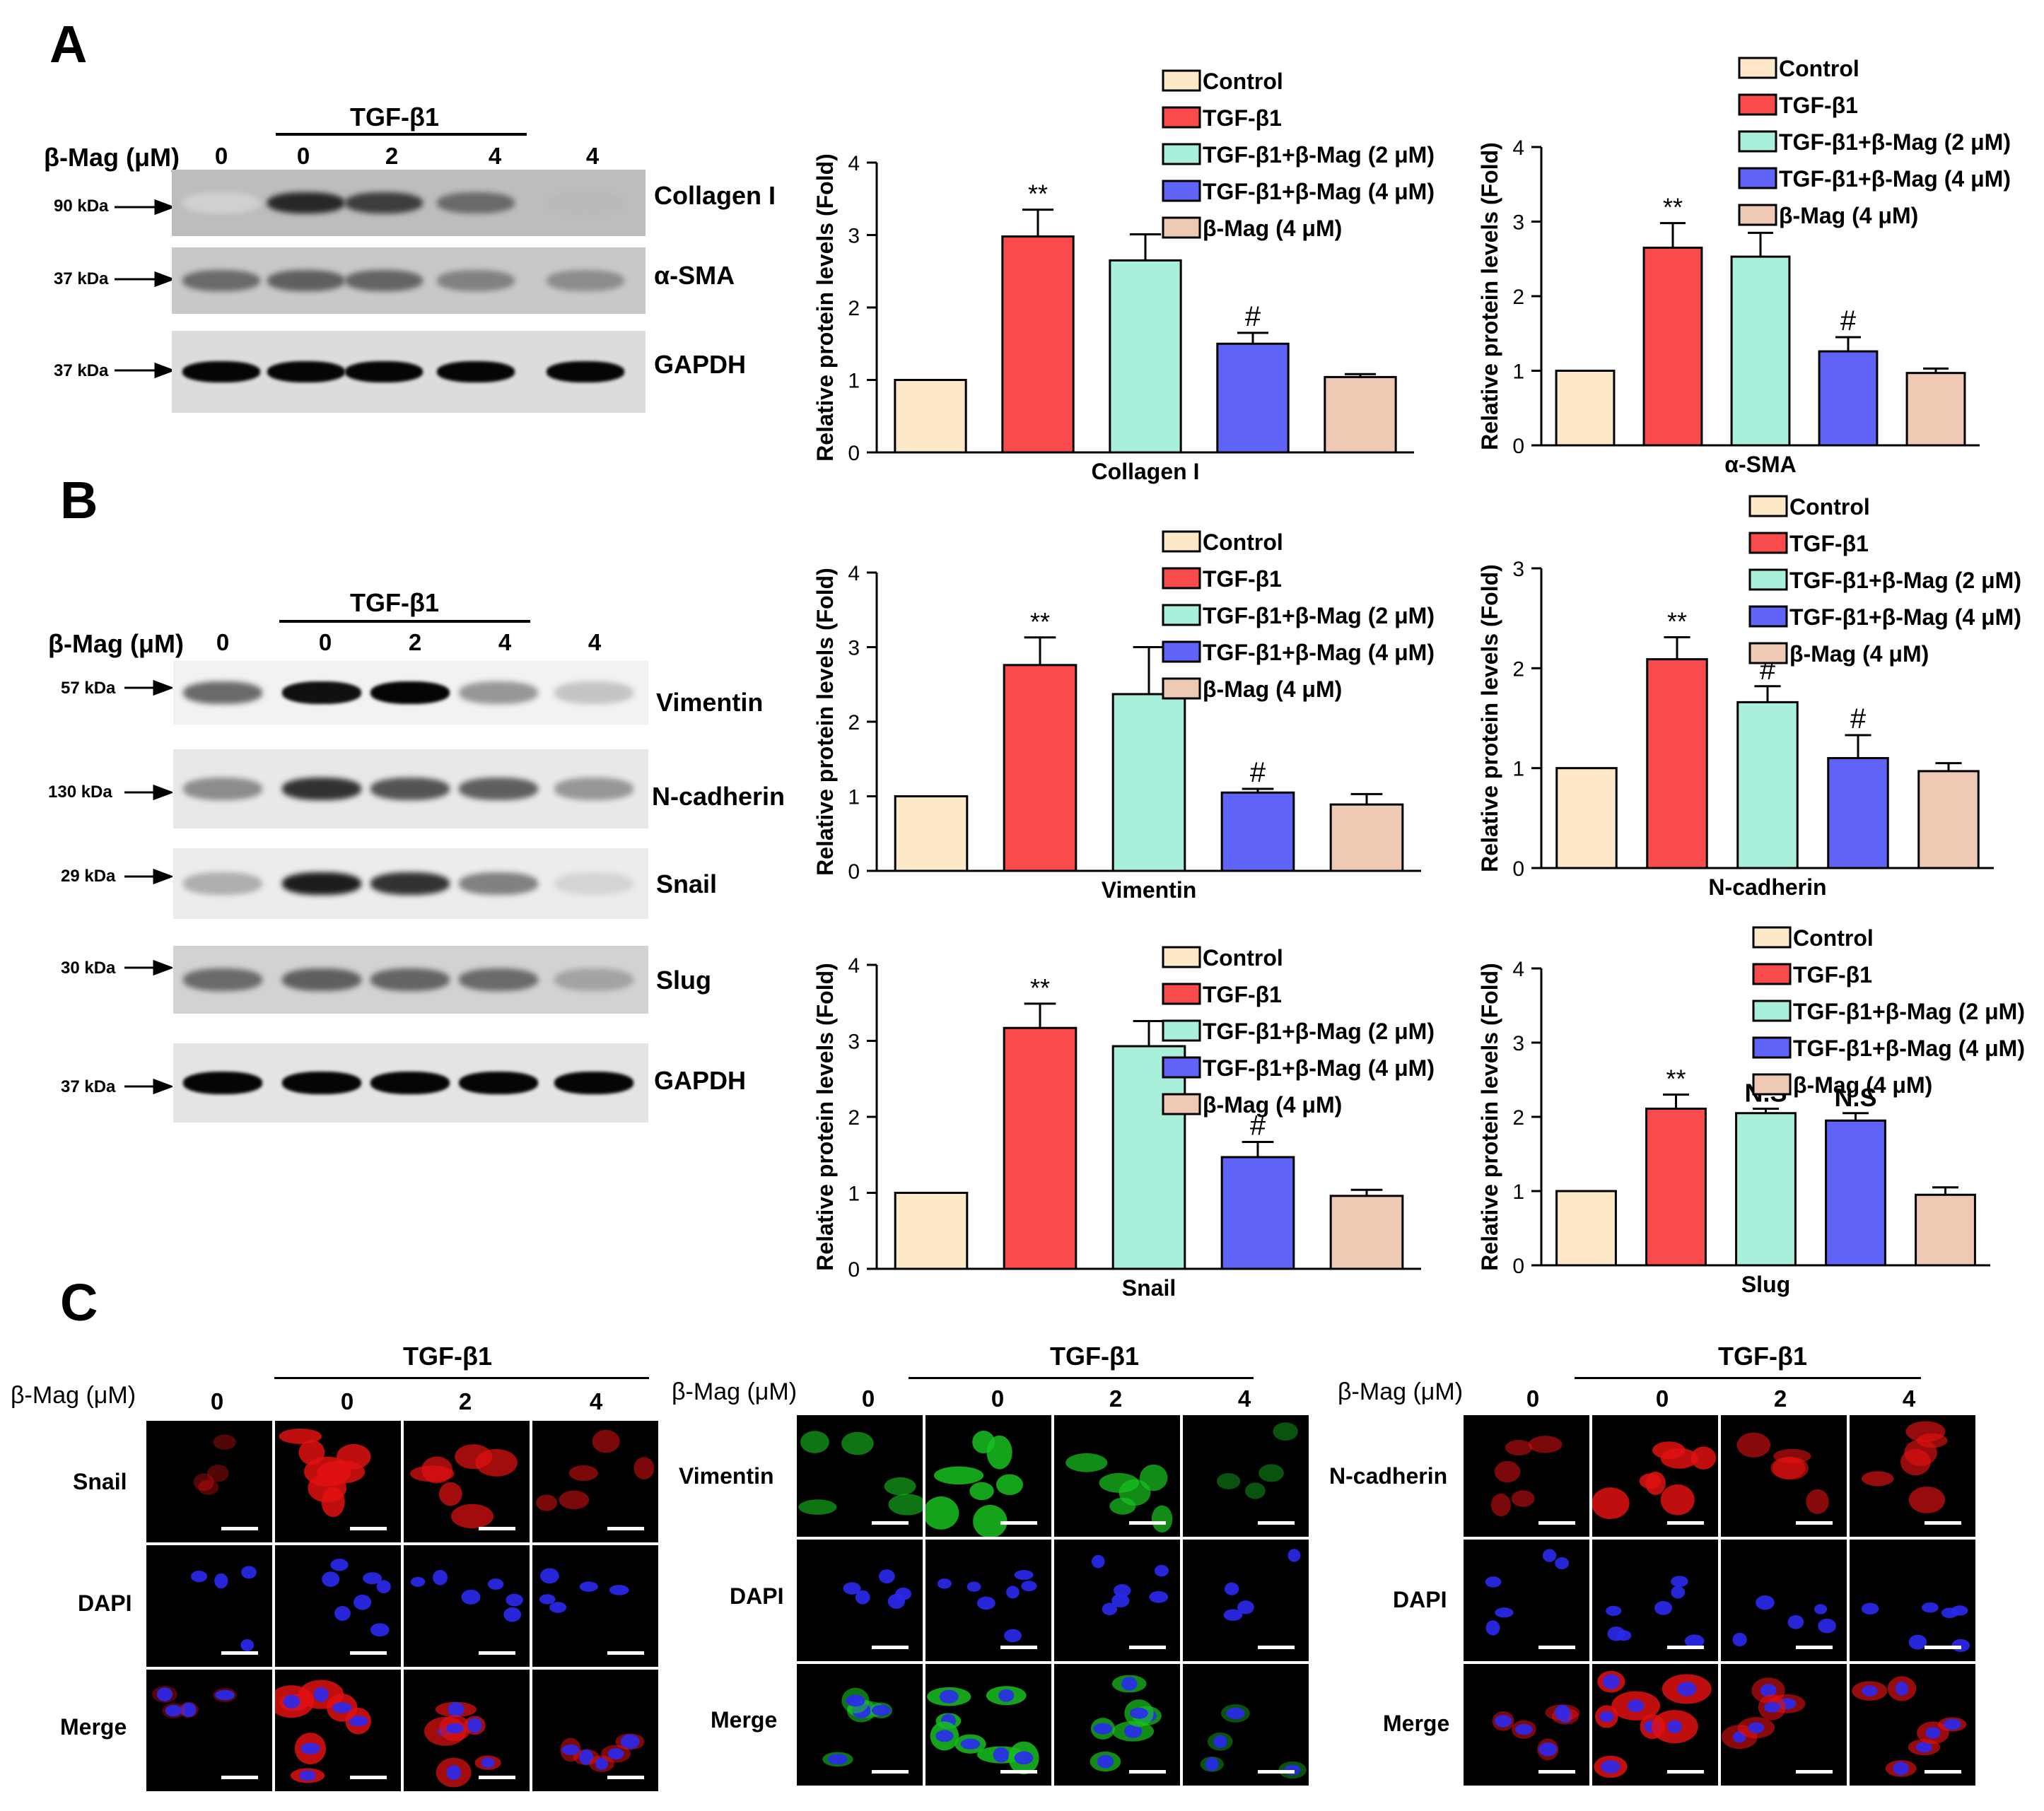 The width and height of the screenshot is (2044, 1811). Describe the element at coordinates (1416, 1723) in the screenshot. I see `stain-row-label: Merge` at that location.